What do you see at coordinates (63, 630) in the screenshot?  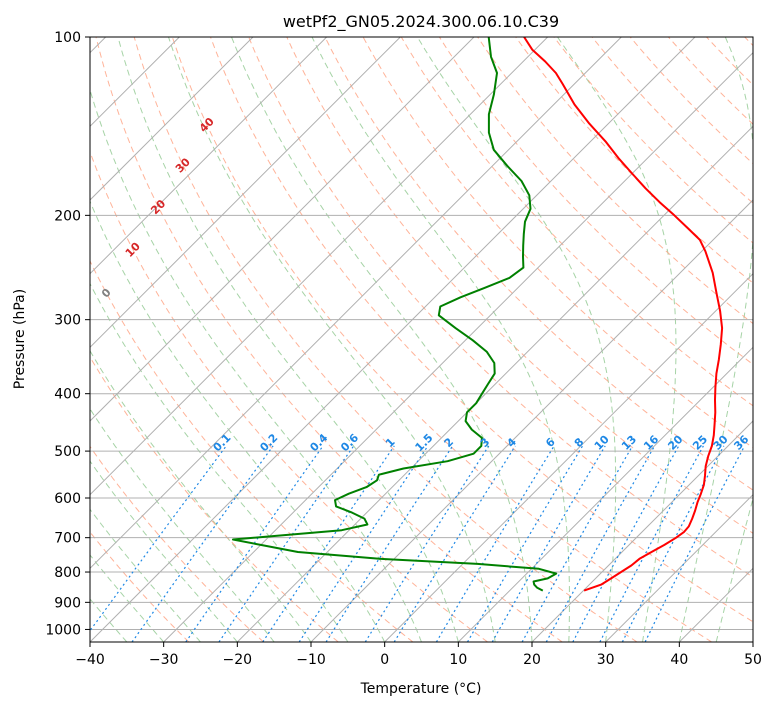 I see `y-tick-label: 1000` at bounding box center [63, 630].